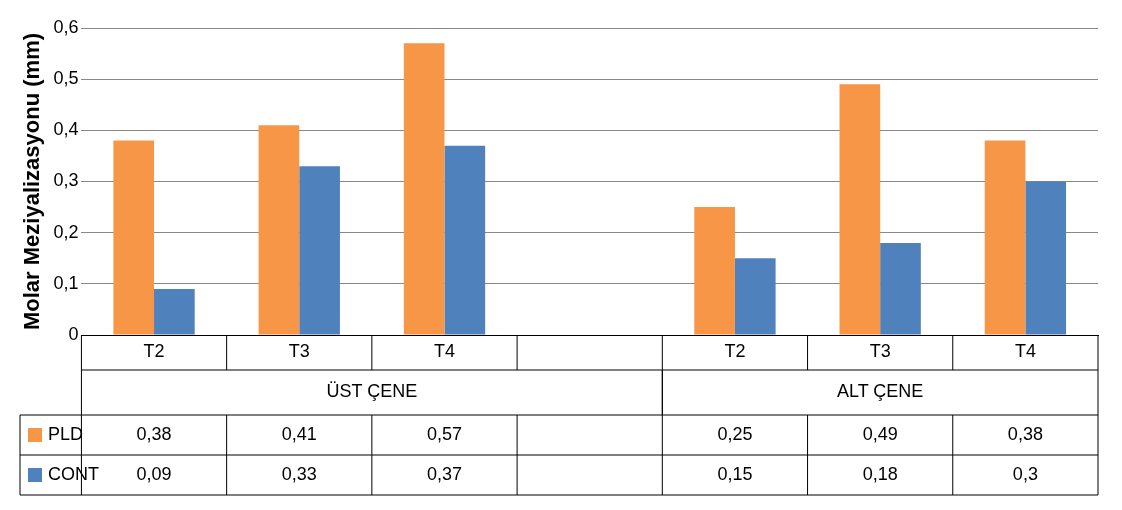 Image resolution: width=1122 pixels, height=510 pixels. What do you see at coordinates (66, 26) in the screenshot?
I see `y-tick-label: 0,6` at bounding box center [66, 26].